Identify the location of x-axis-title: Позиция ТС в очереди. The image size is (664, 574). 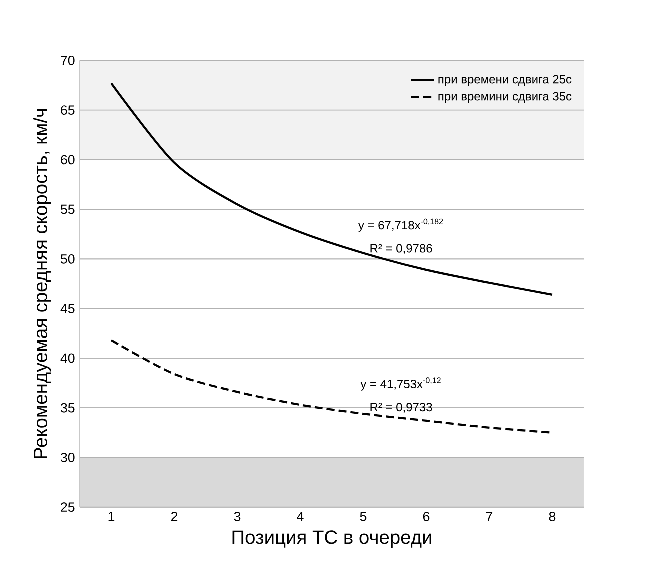
(332, 539).